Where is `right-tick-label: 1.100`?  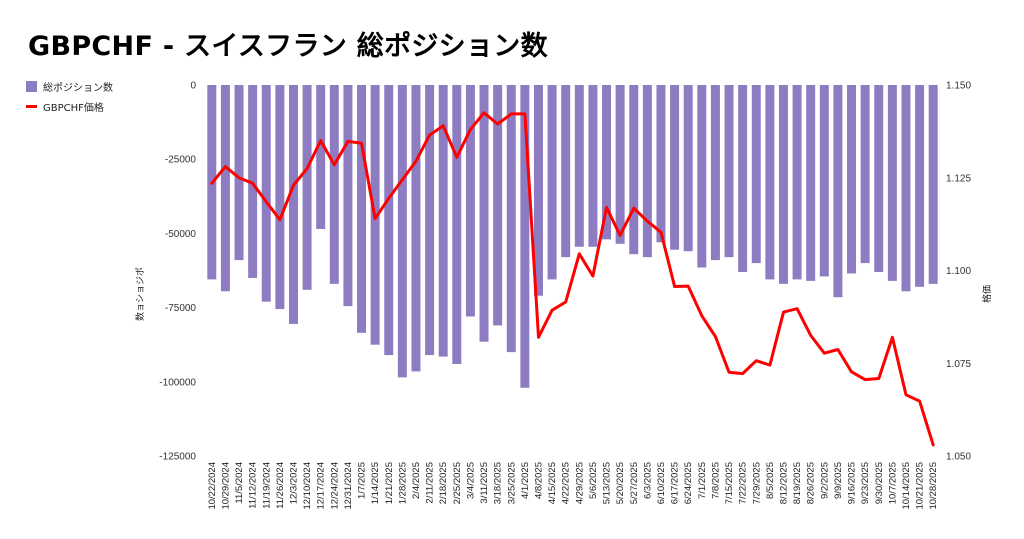 right-tick-label: 1.100 is located at coordinates (958, 271).